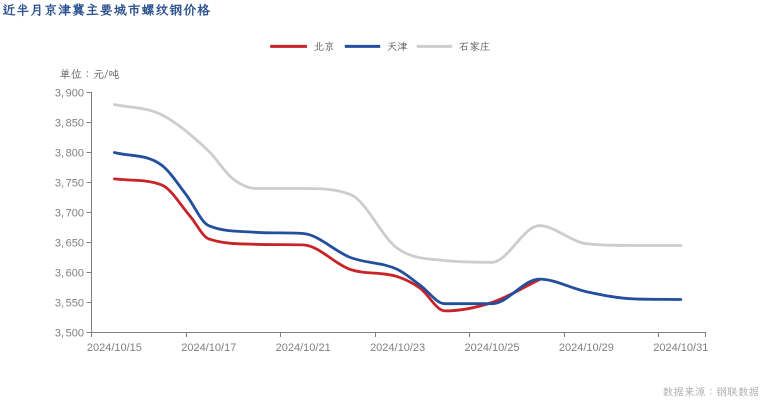  Describe the element at coordinates (69, 93) in the screenshot. I see `svg-text:3,900: 3, 900` at that location.